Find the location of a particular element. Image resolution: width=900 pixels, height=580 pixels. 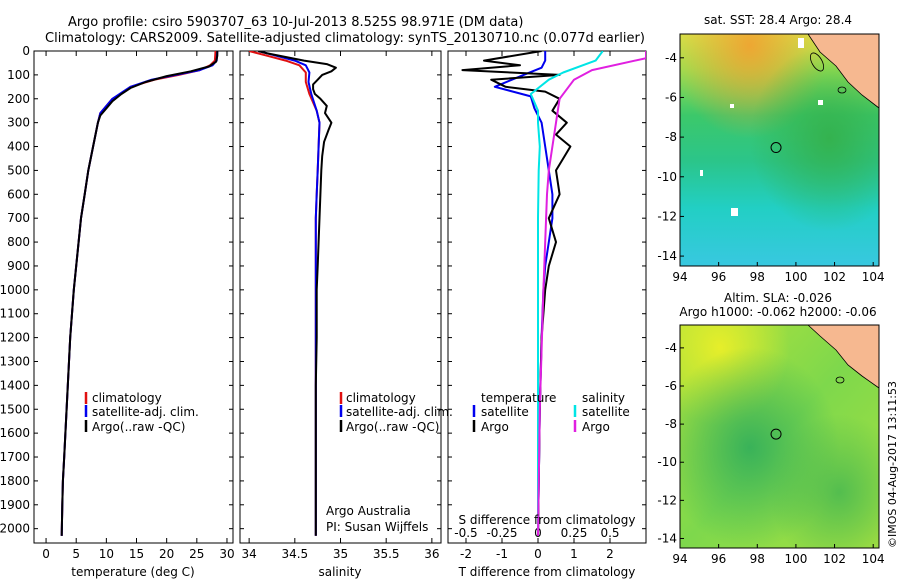

map-y-tick-label: -12 is located at coordinates (667, 216).